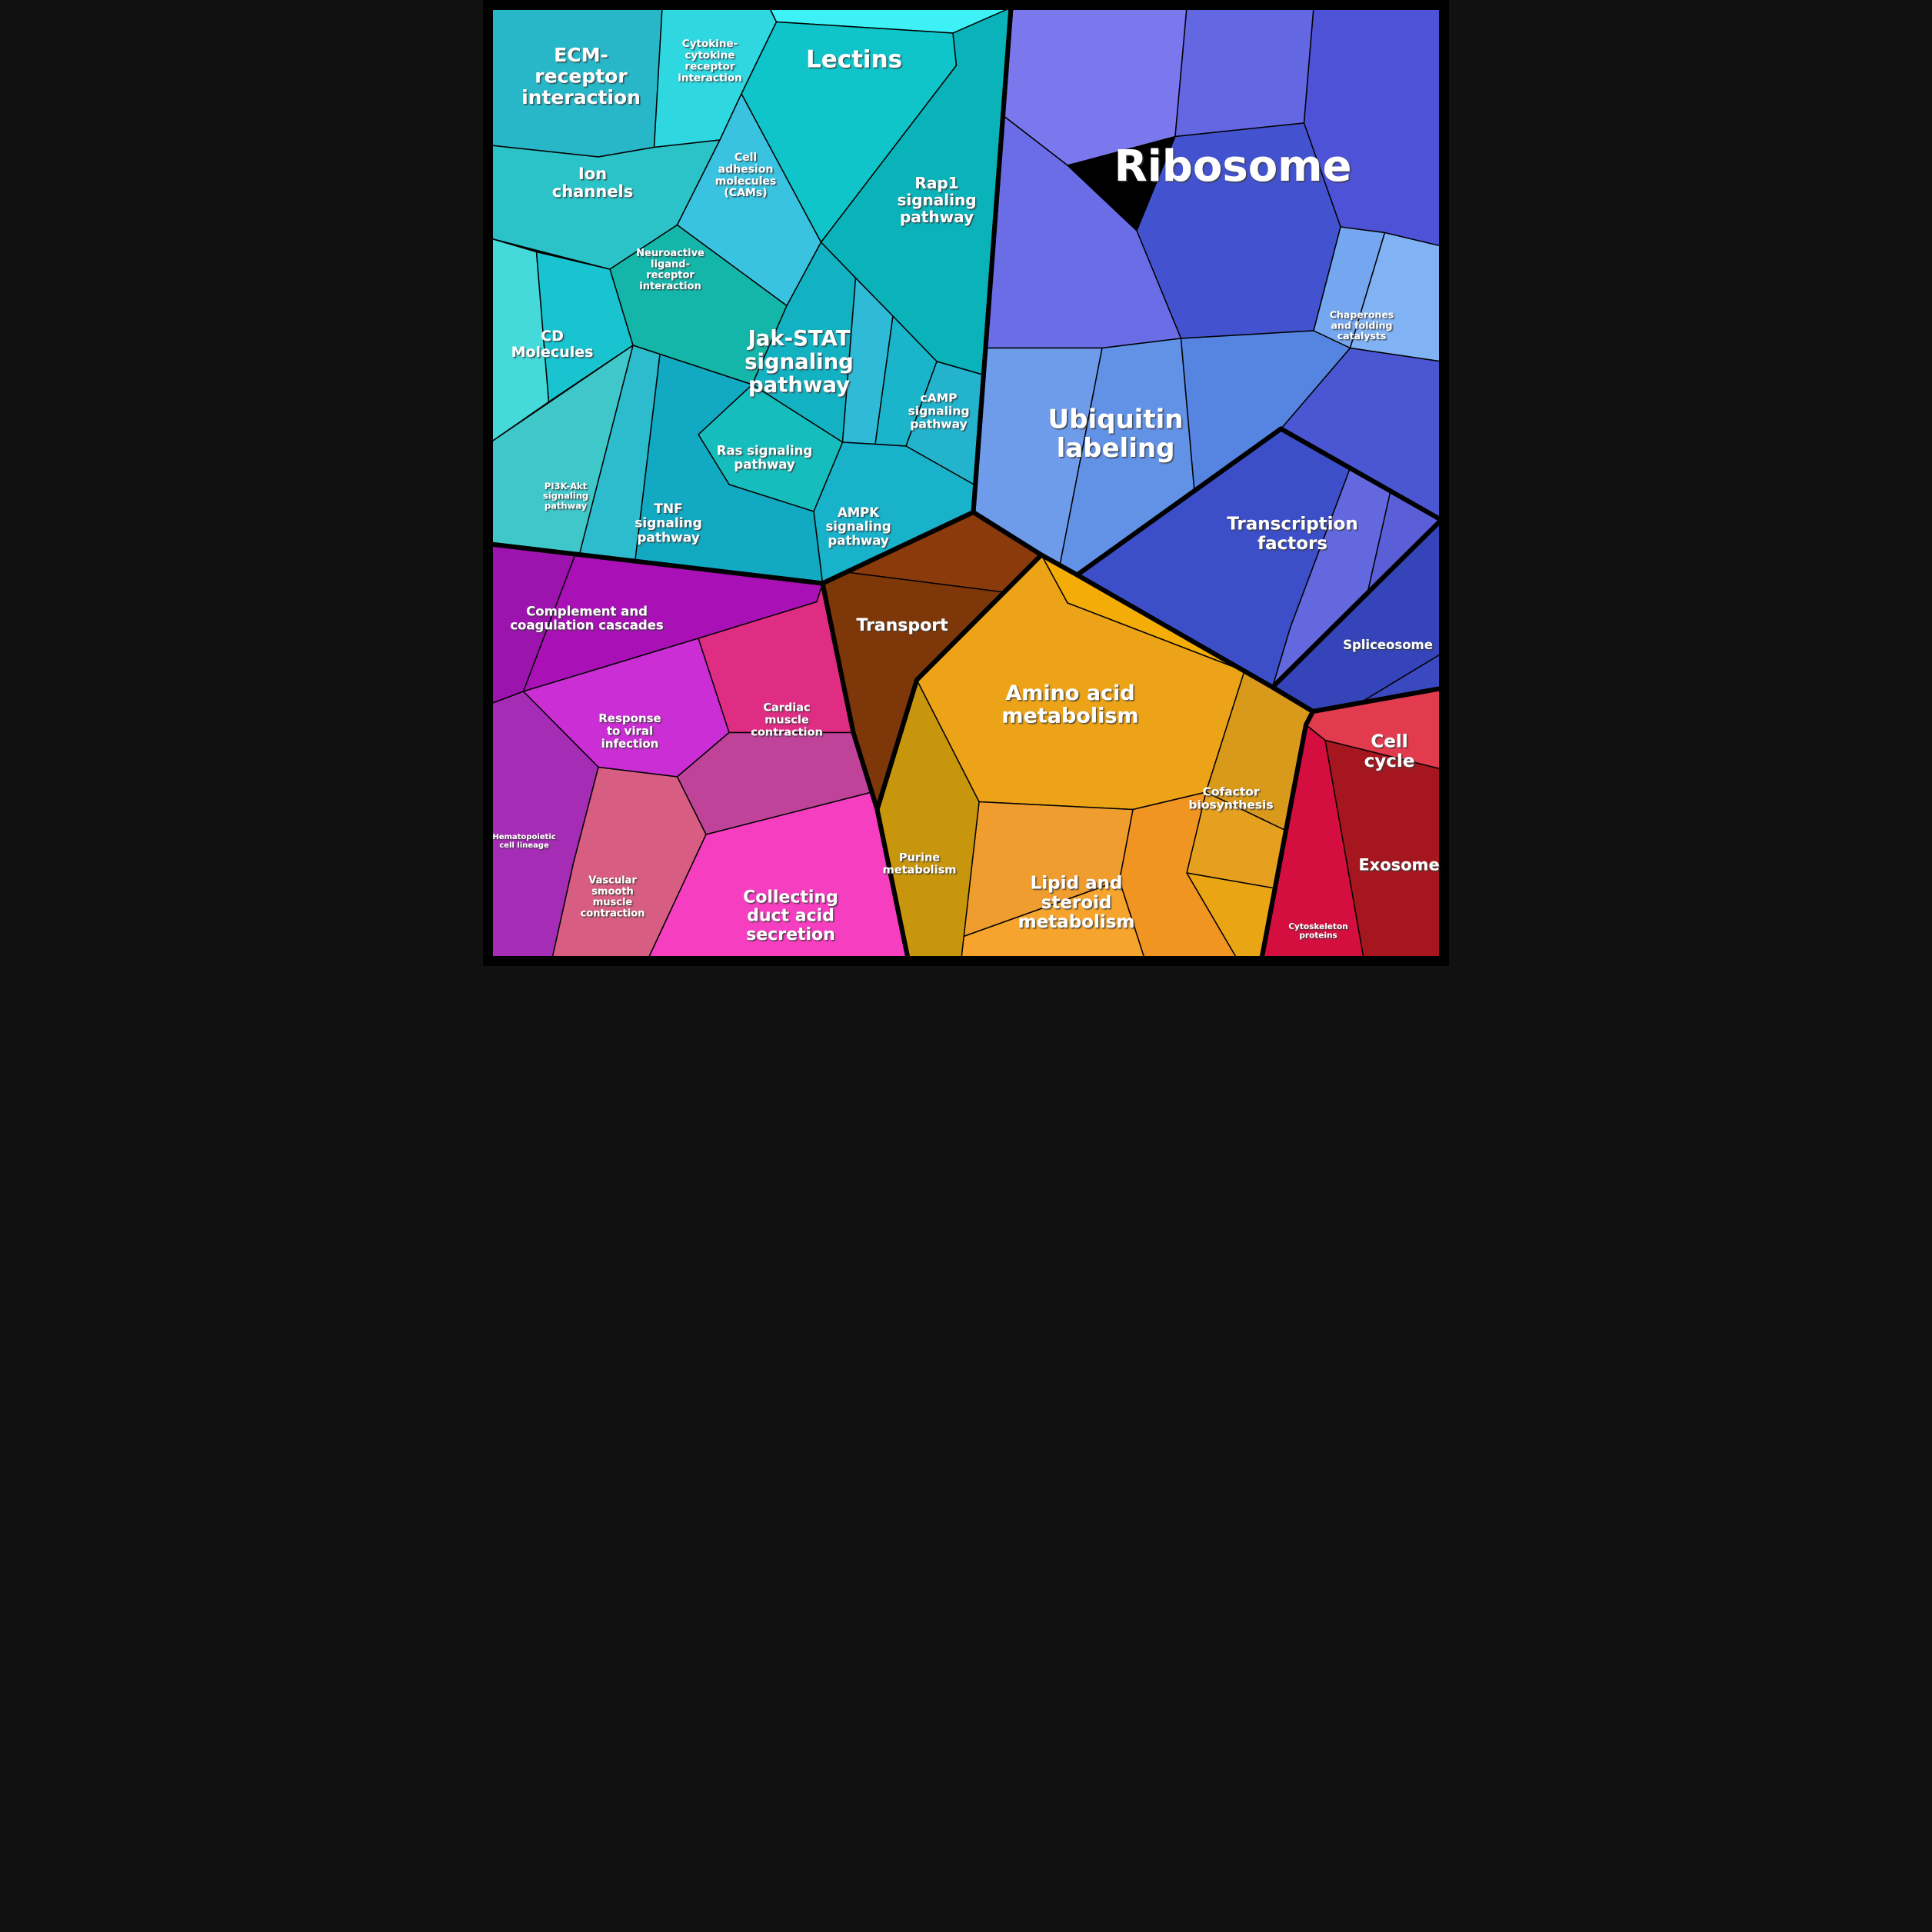 This screenshot has width=1932, height=1932. I want to click on label-cd-molecules: CD Molecules, so click(552, 344).